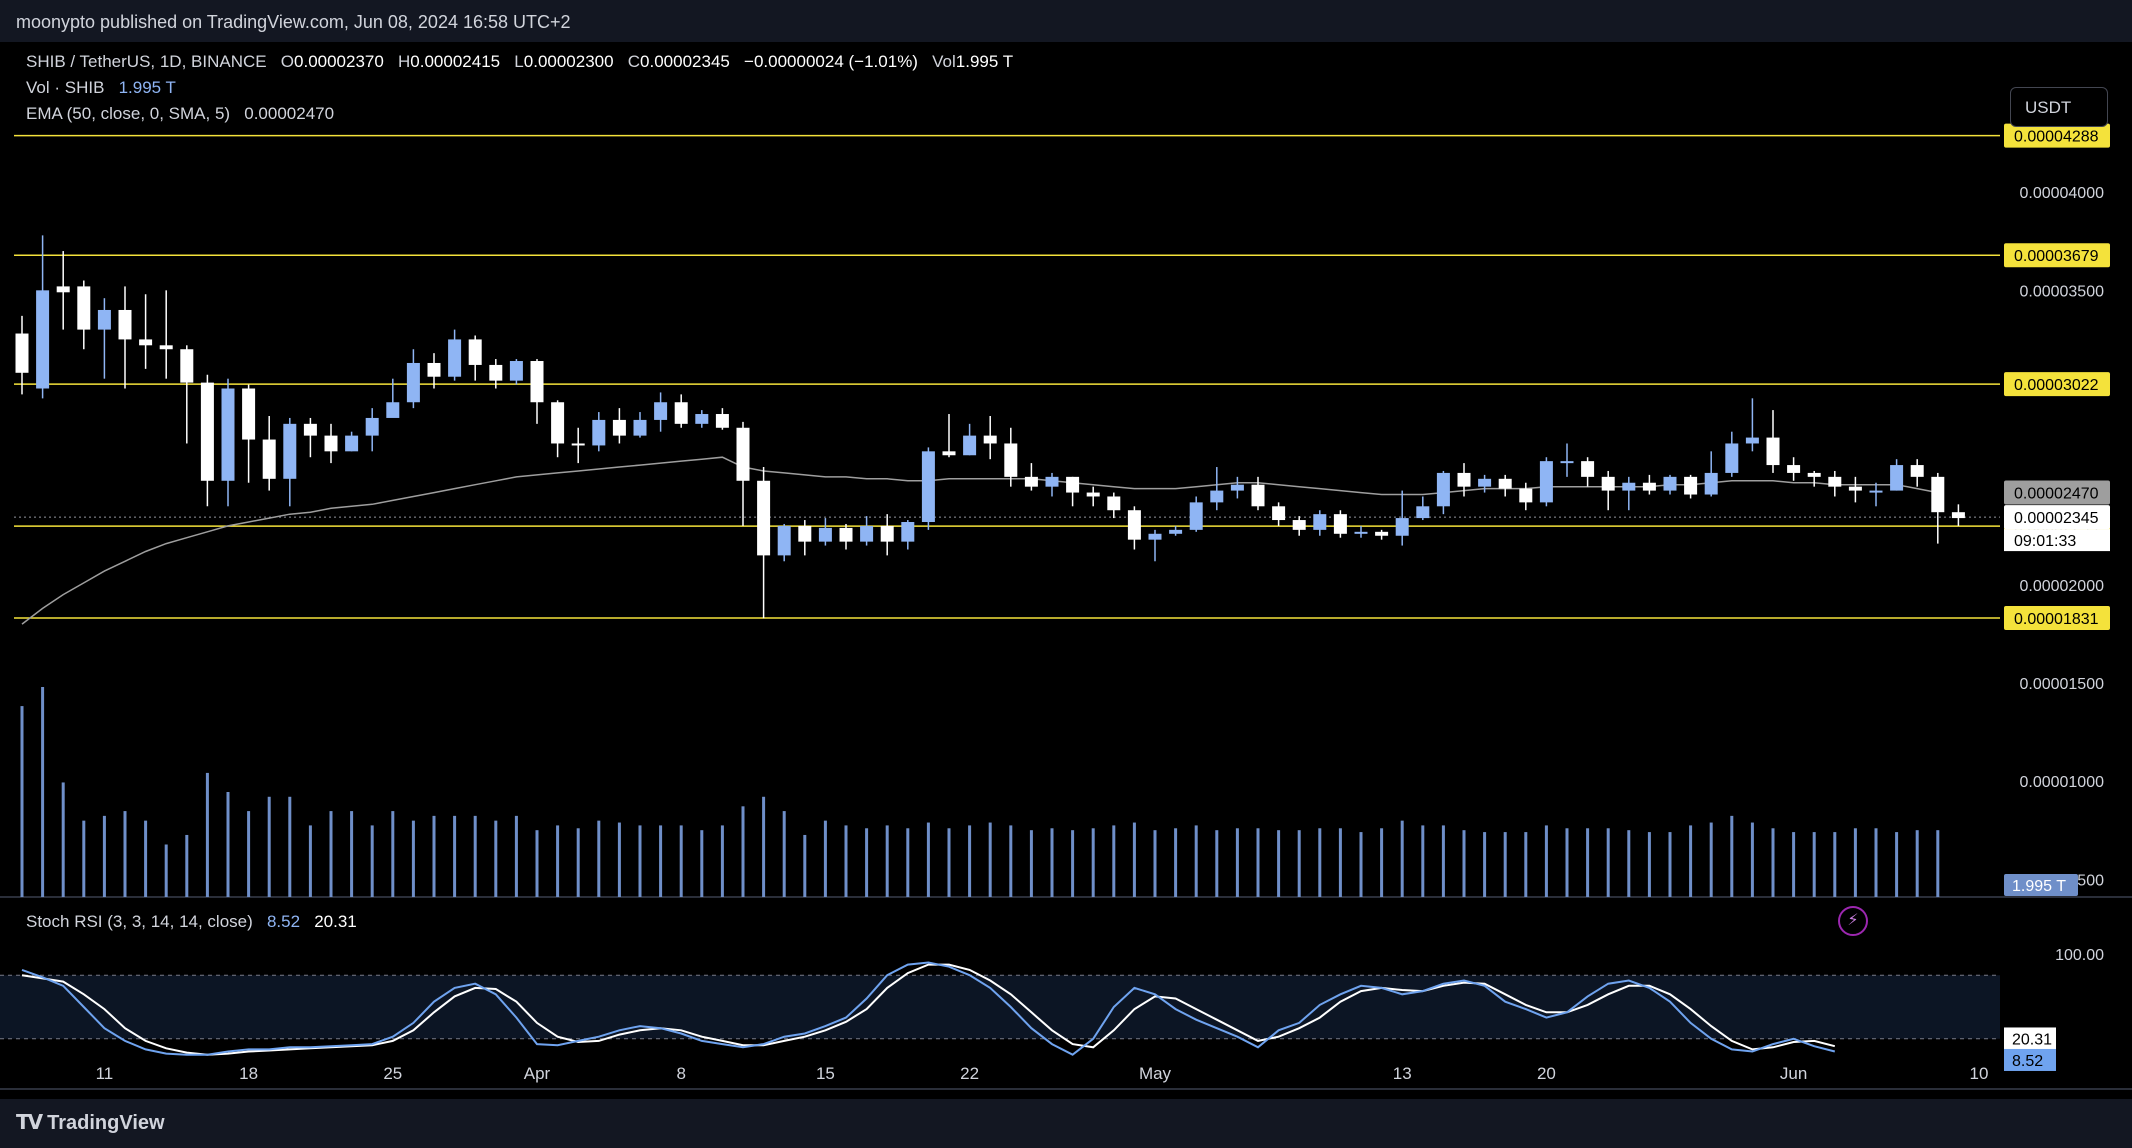 Image resolution: width=2132 pixels, height=1148 pixels. What do you see at coordinates (2059, 107) in the screenshot?
I see `currency-button: USDT` at bounding box center [2059, 107].